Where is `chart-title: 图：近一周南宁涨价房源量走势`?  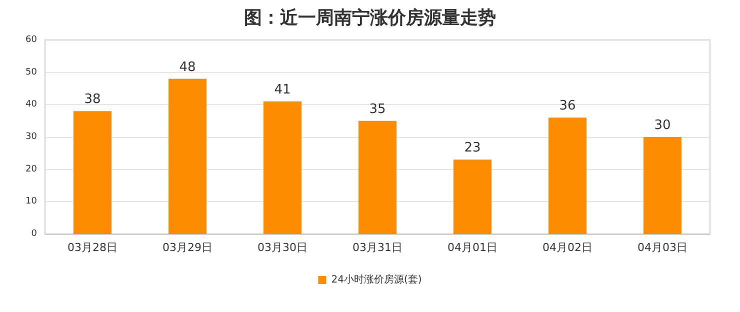 chart-title: 图：近一周南宁涨价房源量走势 is located at coordinates (370, 18).